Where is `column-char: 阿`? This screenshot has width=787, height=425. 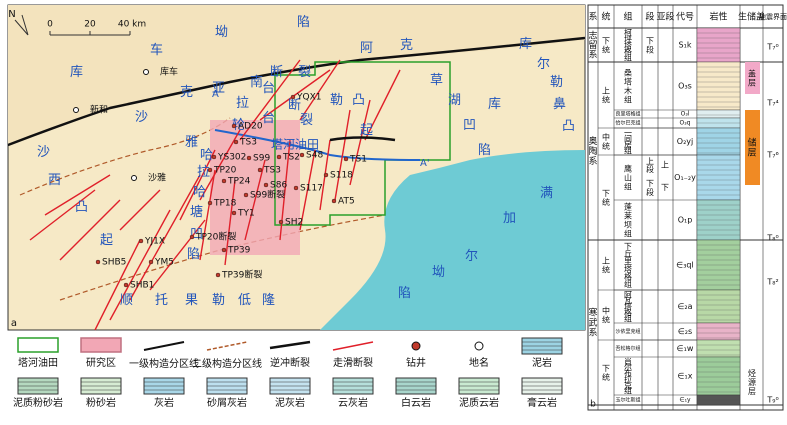
column-char: 阿 is located at coordinates (628, 294).